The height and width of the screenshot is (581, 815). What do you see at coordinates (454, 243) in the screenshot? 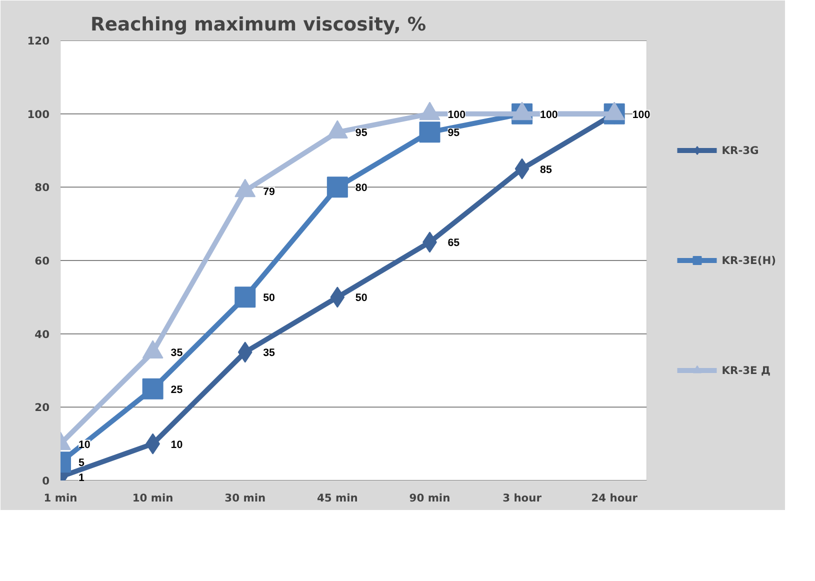
I see `data-label: 65` at bounding box center [454, 243].